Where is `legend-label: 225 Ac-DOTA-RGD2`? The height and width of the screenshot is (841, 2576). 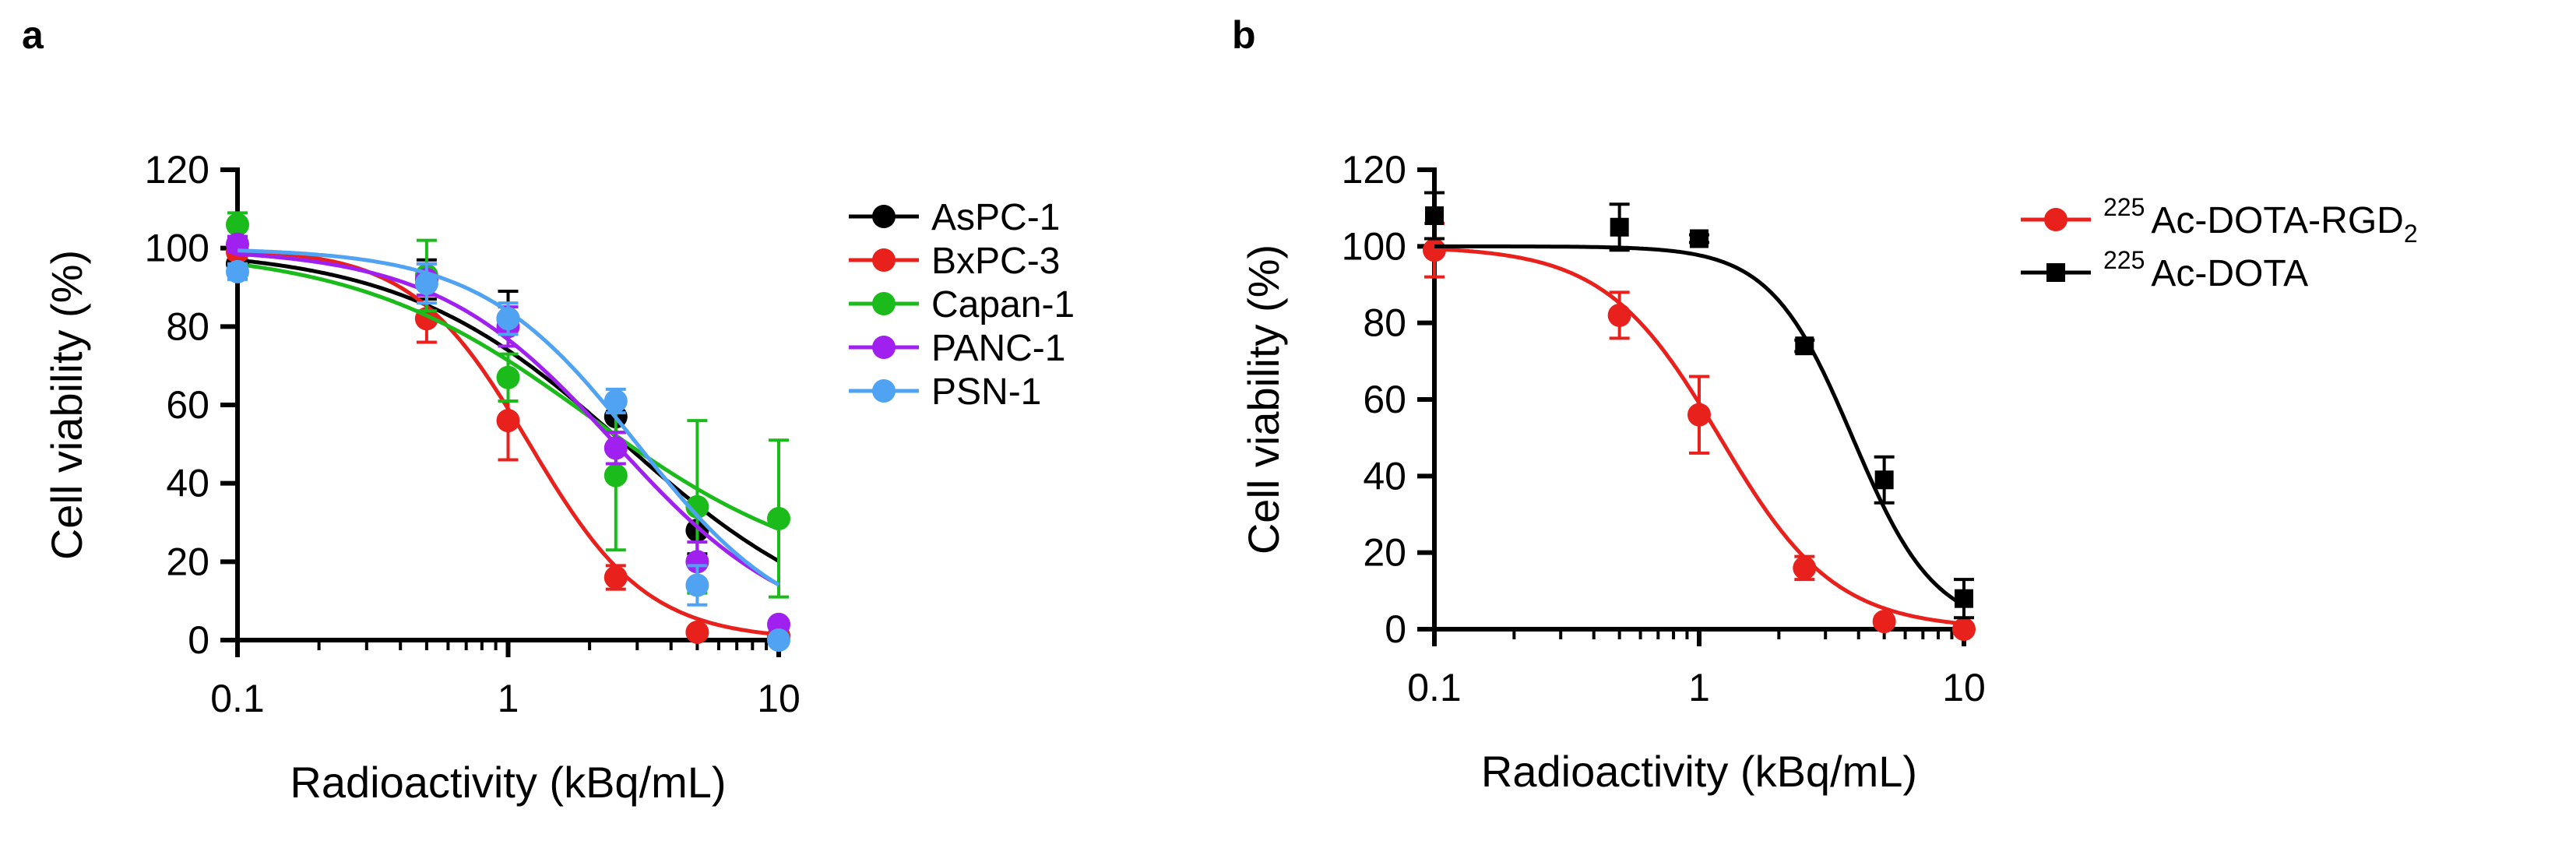 legend-label: 225 Ac-DOTA-RGD2 is located at coordinates (2260, 220).